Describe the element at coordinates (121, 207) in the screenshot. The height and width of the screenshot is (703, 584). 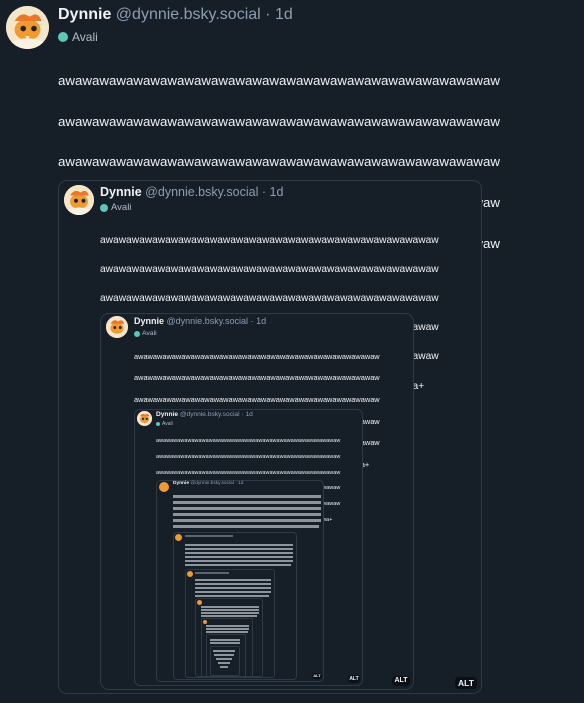
I see `quoted-author-label-text: Avali` at that location.